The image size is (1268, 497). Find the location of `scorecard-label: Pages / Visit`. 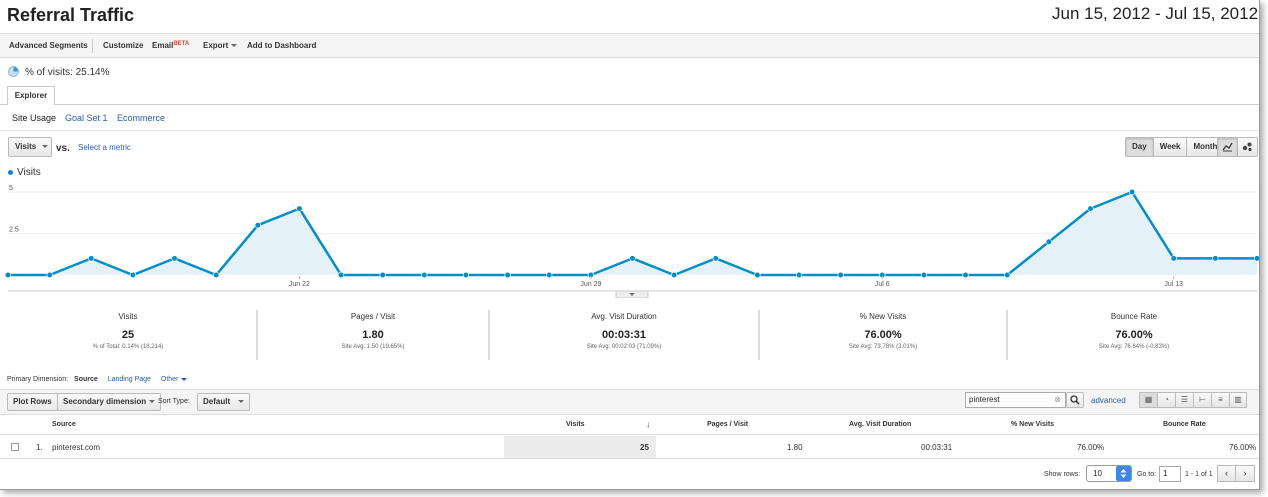

scorecard-label: Pages / Visit is located at coordinates (373, 316).